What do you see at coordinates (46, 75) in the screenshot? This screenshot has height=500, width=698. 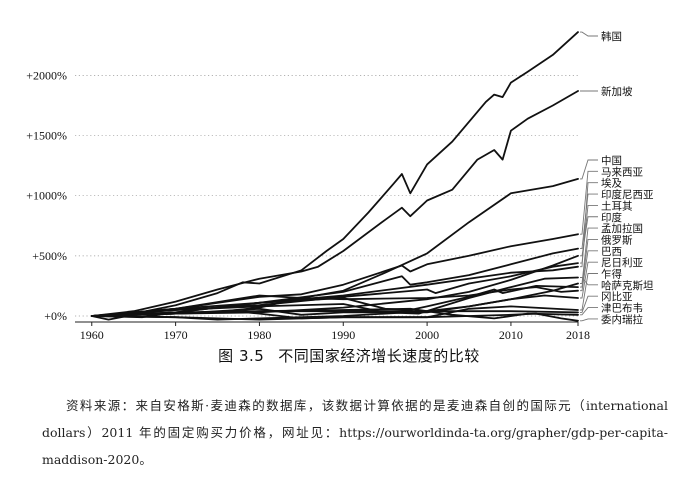 I see `y-tick-label: +2000%` at bounding box center [46, 75].